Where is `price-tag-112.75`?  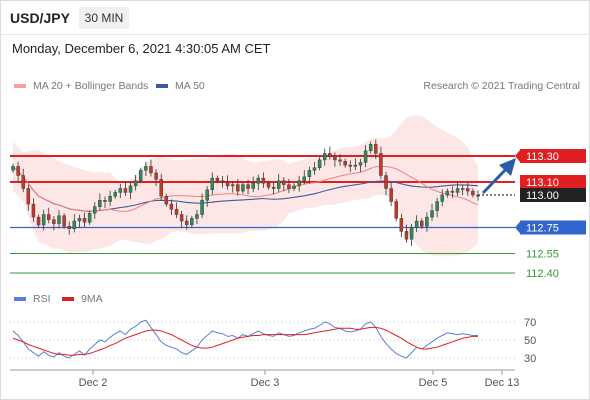
price-tag-112.75 is located at coordinates (553, 227).